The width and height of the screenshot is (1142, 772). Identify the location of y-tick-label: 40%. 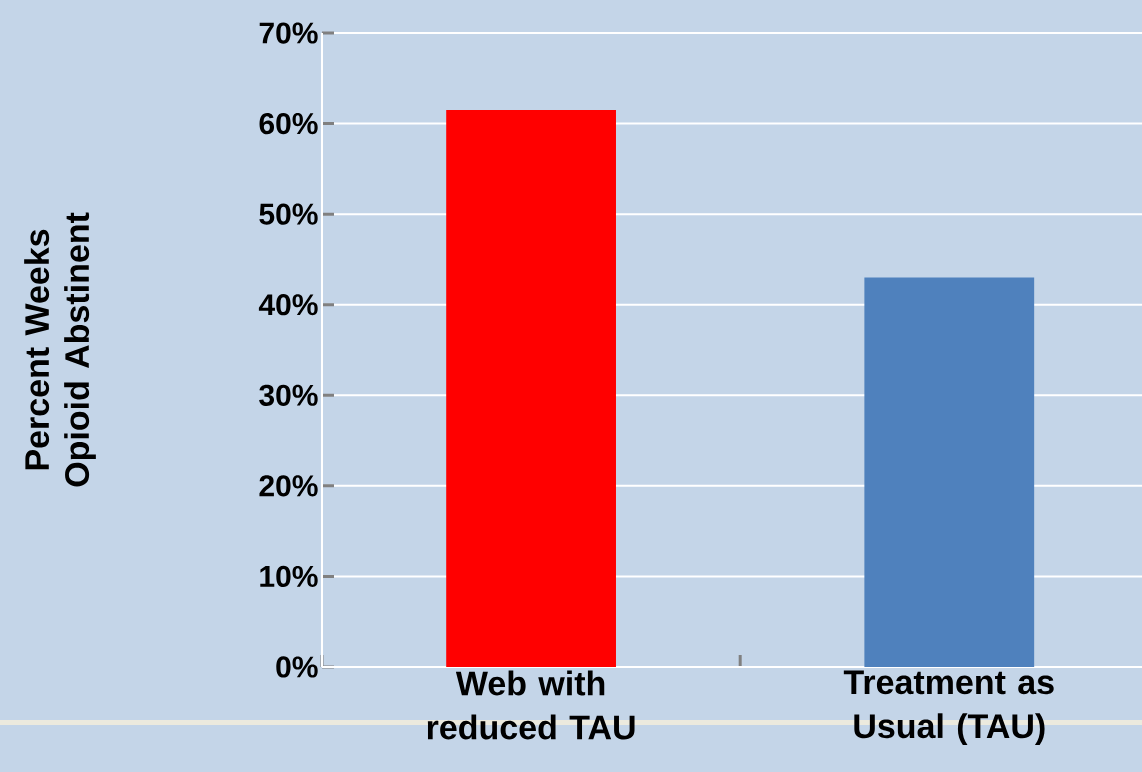
(288, 305).